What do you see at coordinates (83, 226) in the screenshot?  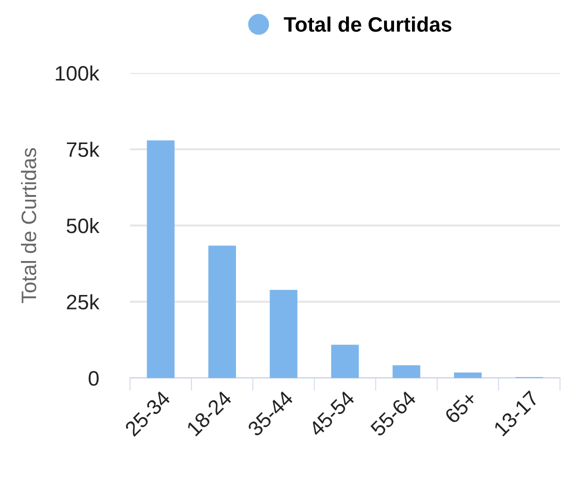 I see `y-tick-label: 50k` at bounding box center [83, 226].